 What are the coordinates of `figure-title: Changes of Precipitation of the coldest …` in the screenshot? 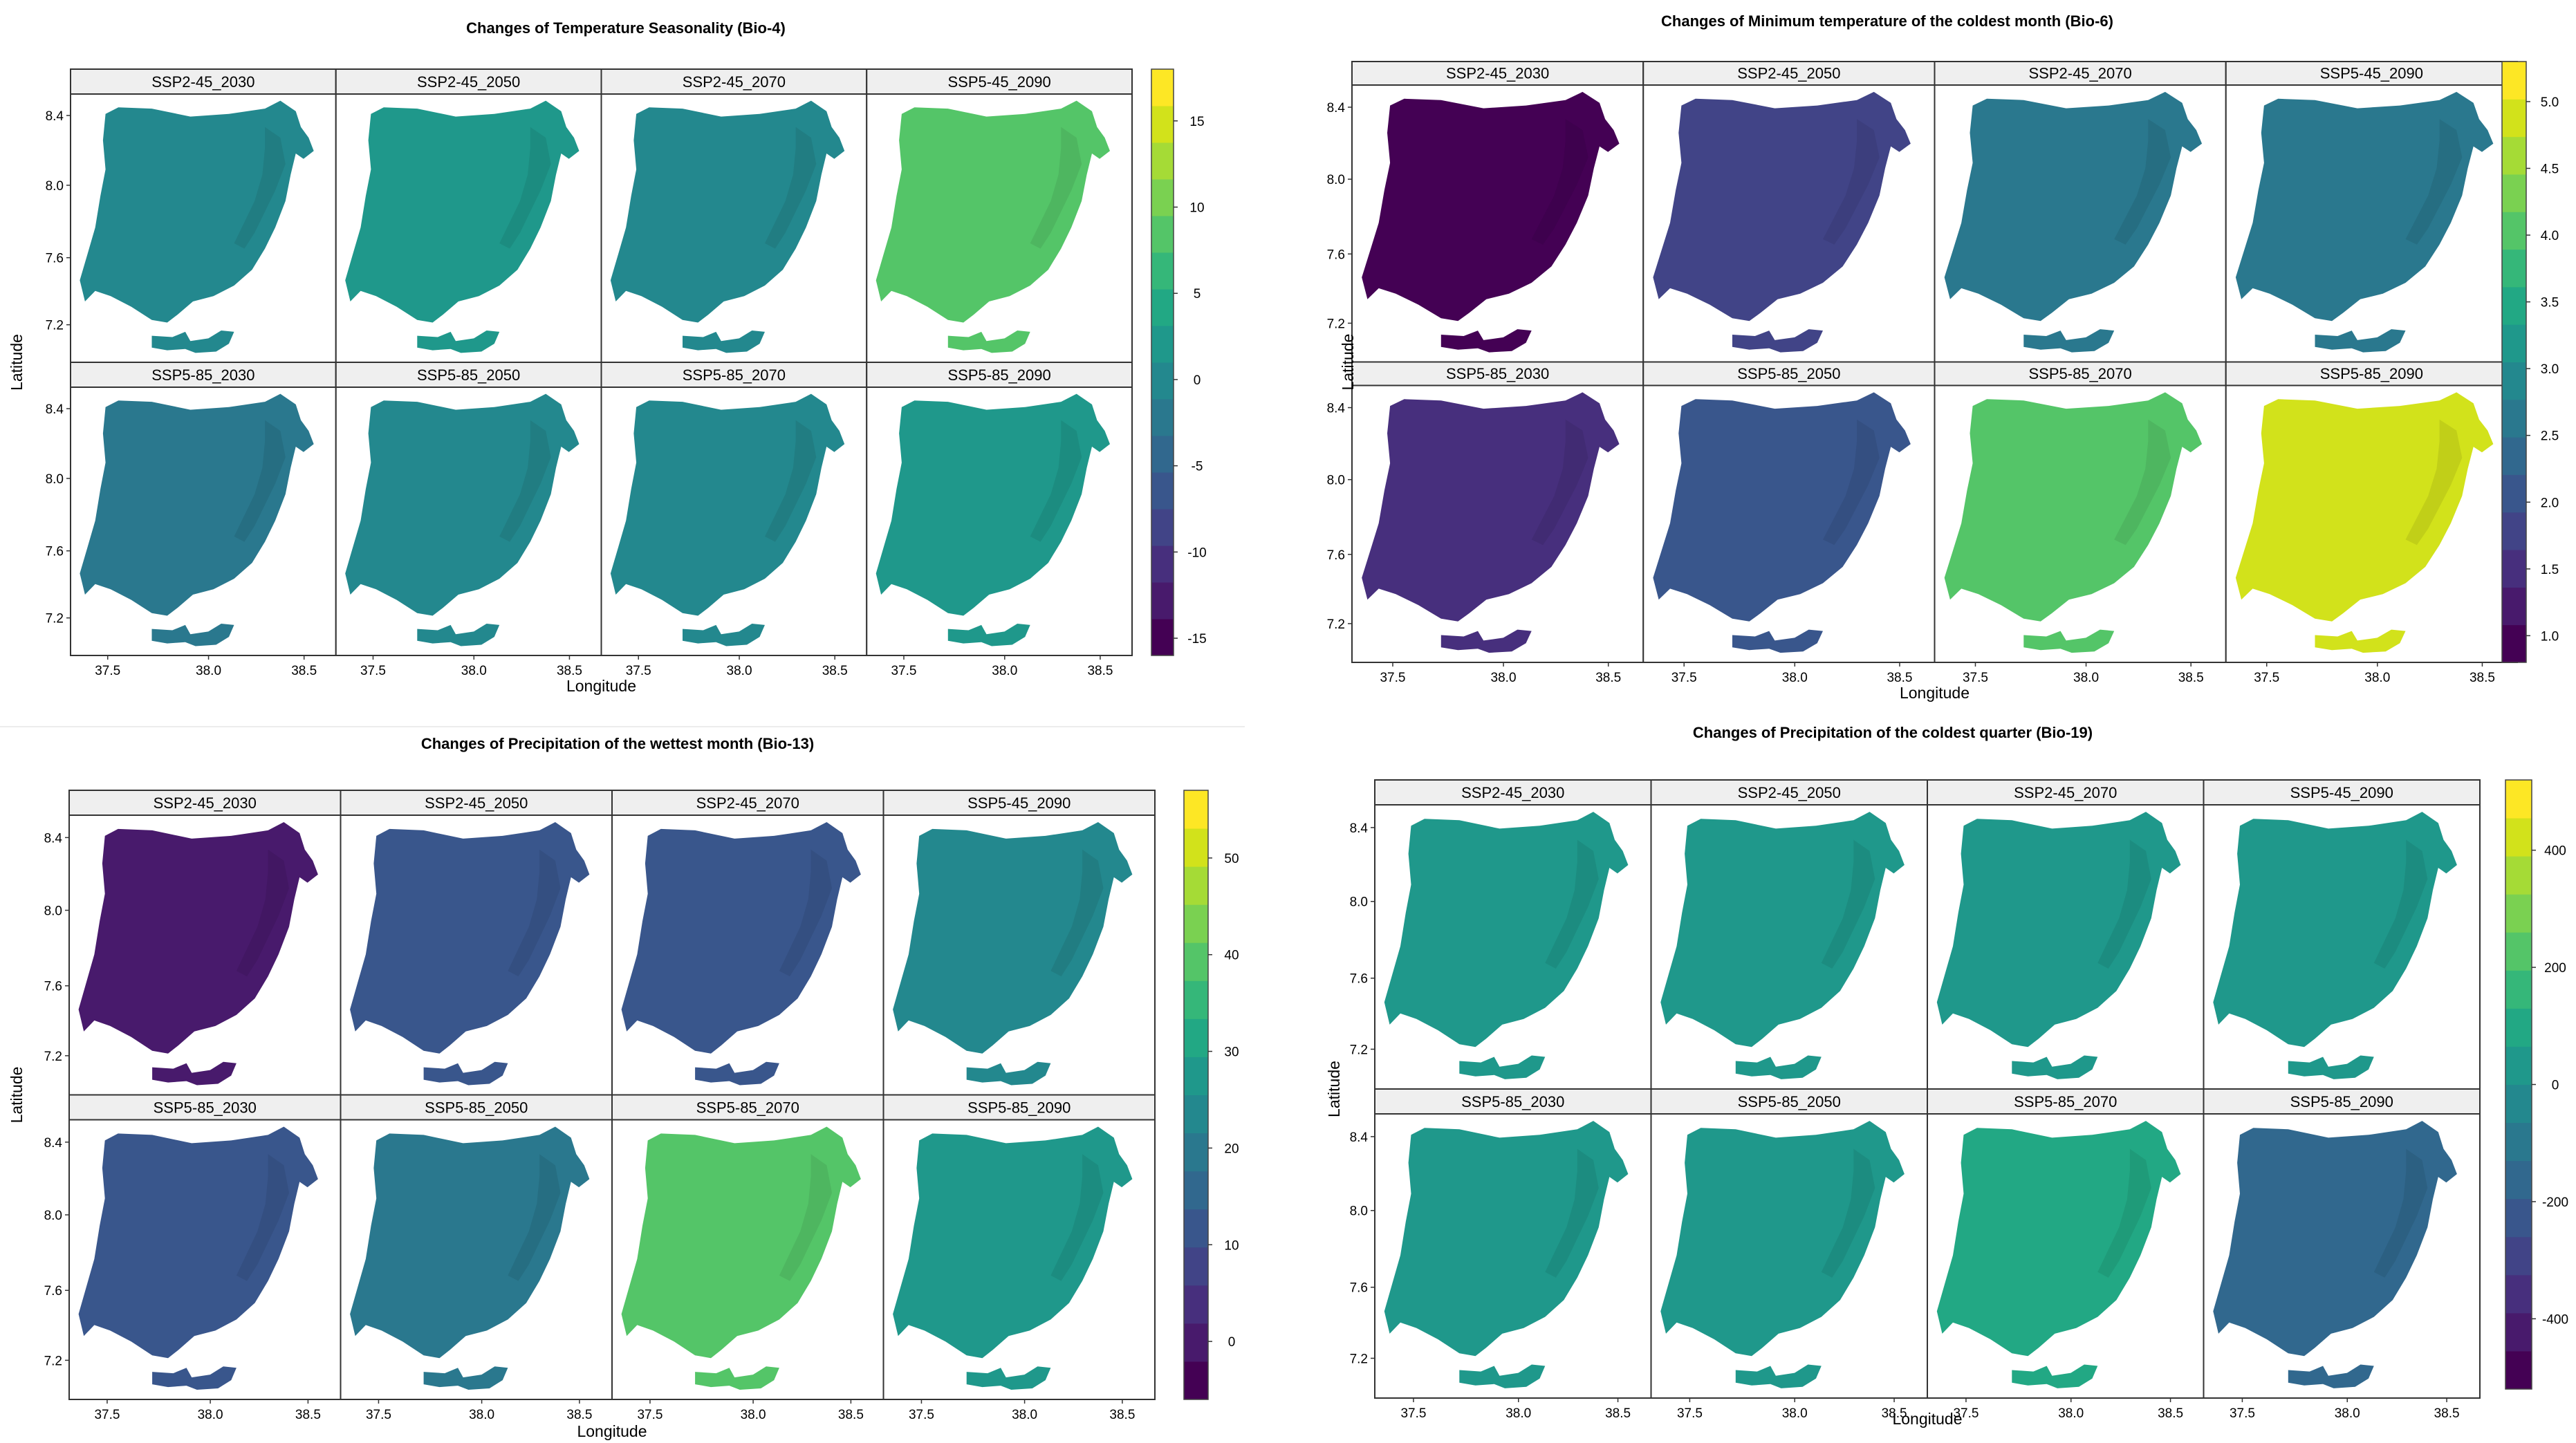 It's located at (1893, 732).